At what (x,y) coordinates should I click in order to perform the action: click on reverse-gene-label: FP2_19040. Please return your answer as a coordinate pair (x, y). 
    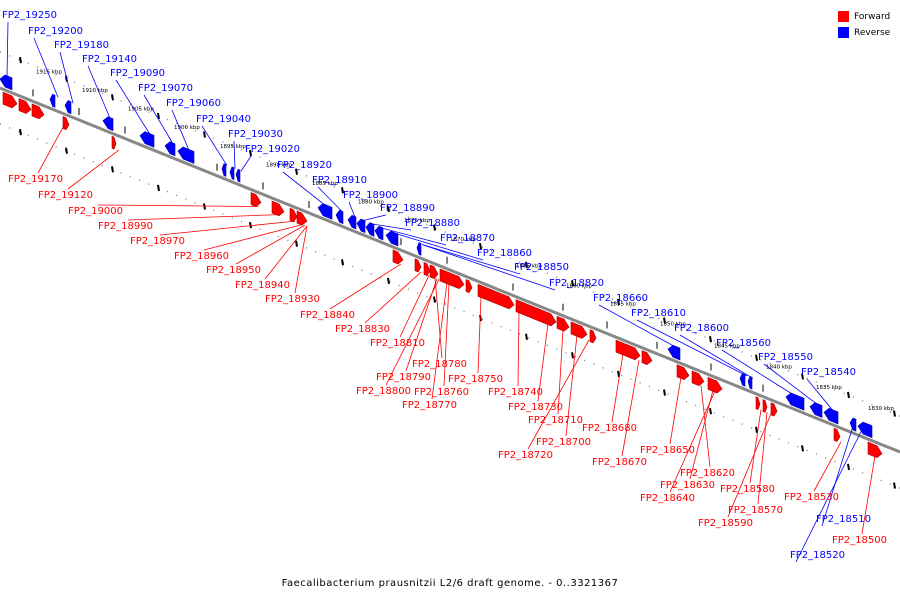
    Looking at the image, I should click on (223, 119).